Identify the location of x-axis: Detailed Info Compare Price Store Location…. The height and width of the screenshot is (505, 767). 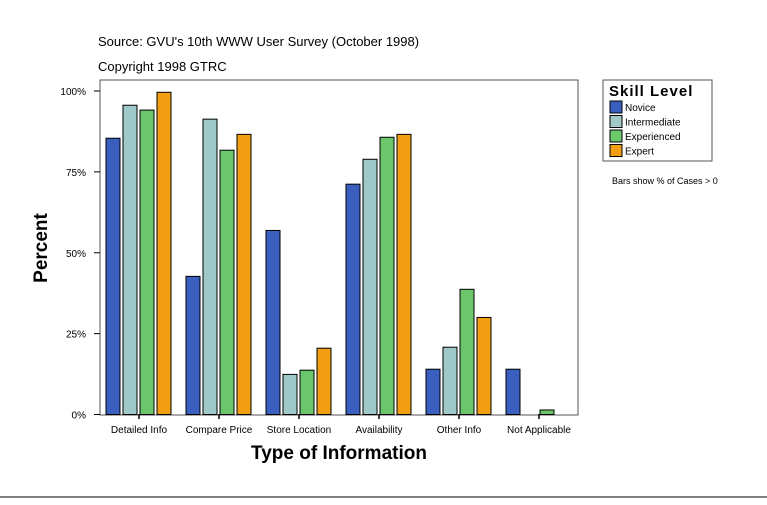
(341, 425).